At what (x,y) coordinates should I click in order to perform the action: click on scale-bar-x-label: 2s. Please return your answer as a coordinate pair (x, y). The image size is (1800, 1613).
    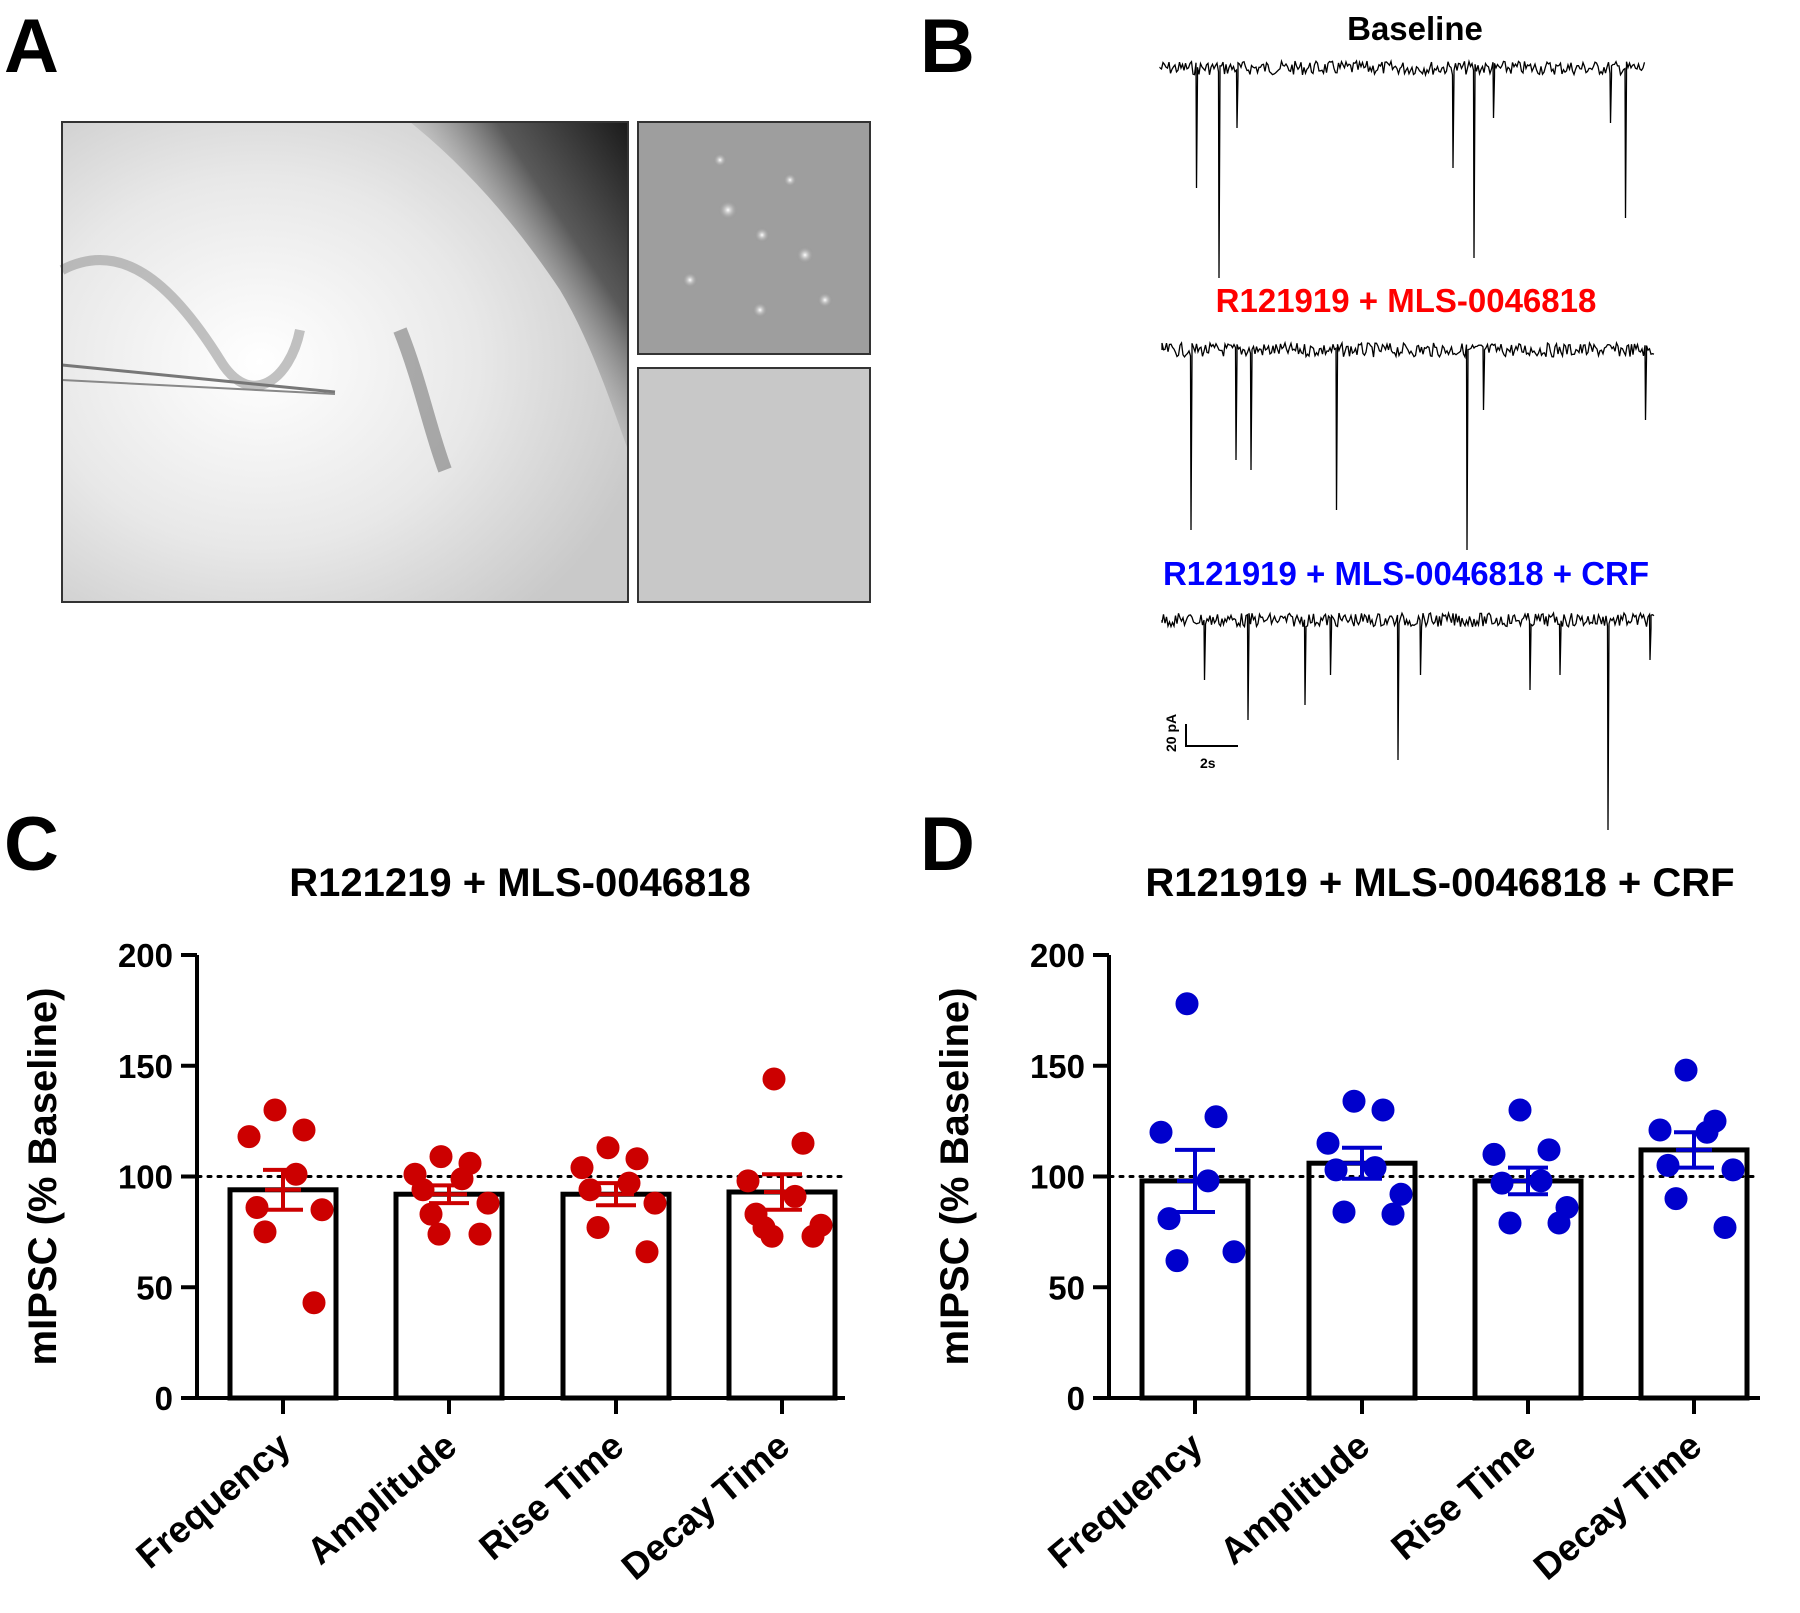
    Looking at the image, I should click on (1208, 763).